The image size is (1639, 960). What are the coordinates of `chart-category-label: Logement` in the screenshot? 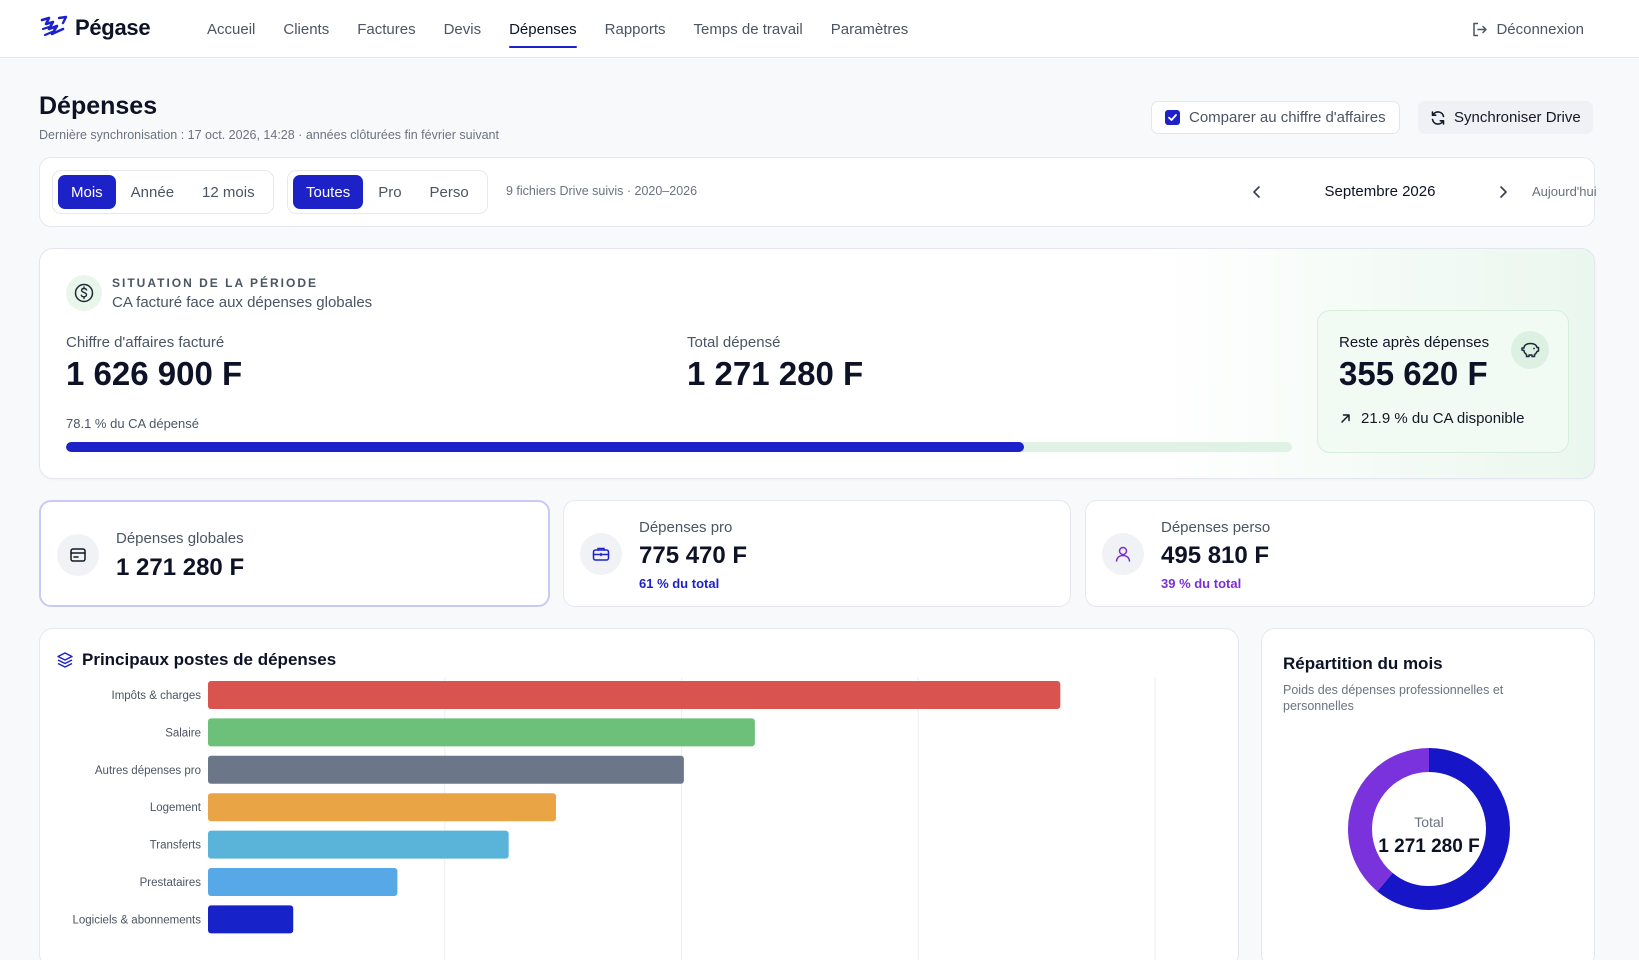 It's located at (176, 808).